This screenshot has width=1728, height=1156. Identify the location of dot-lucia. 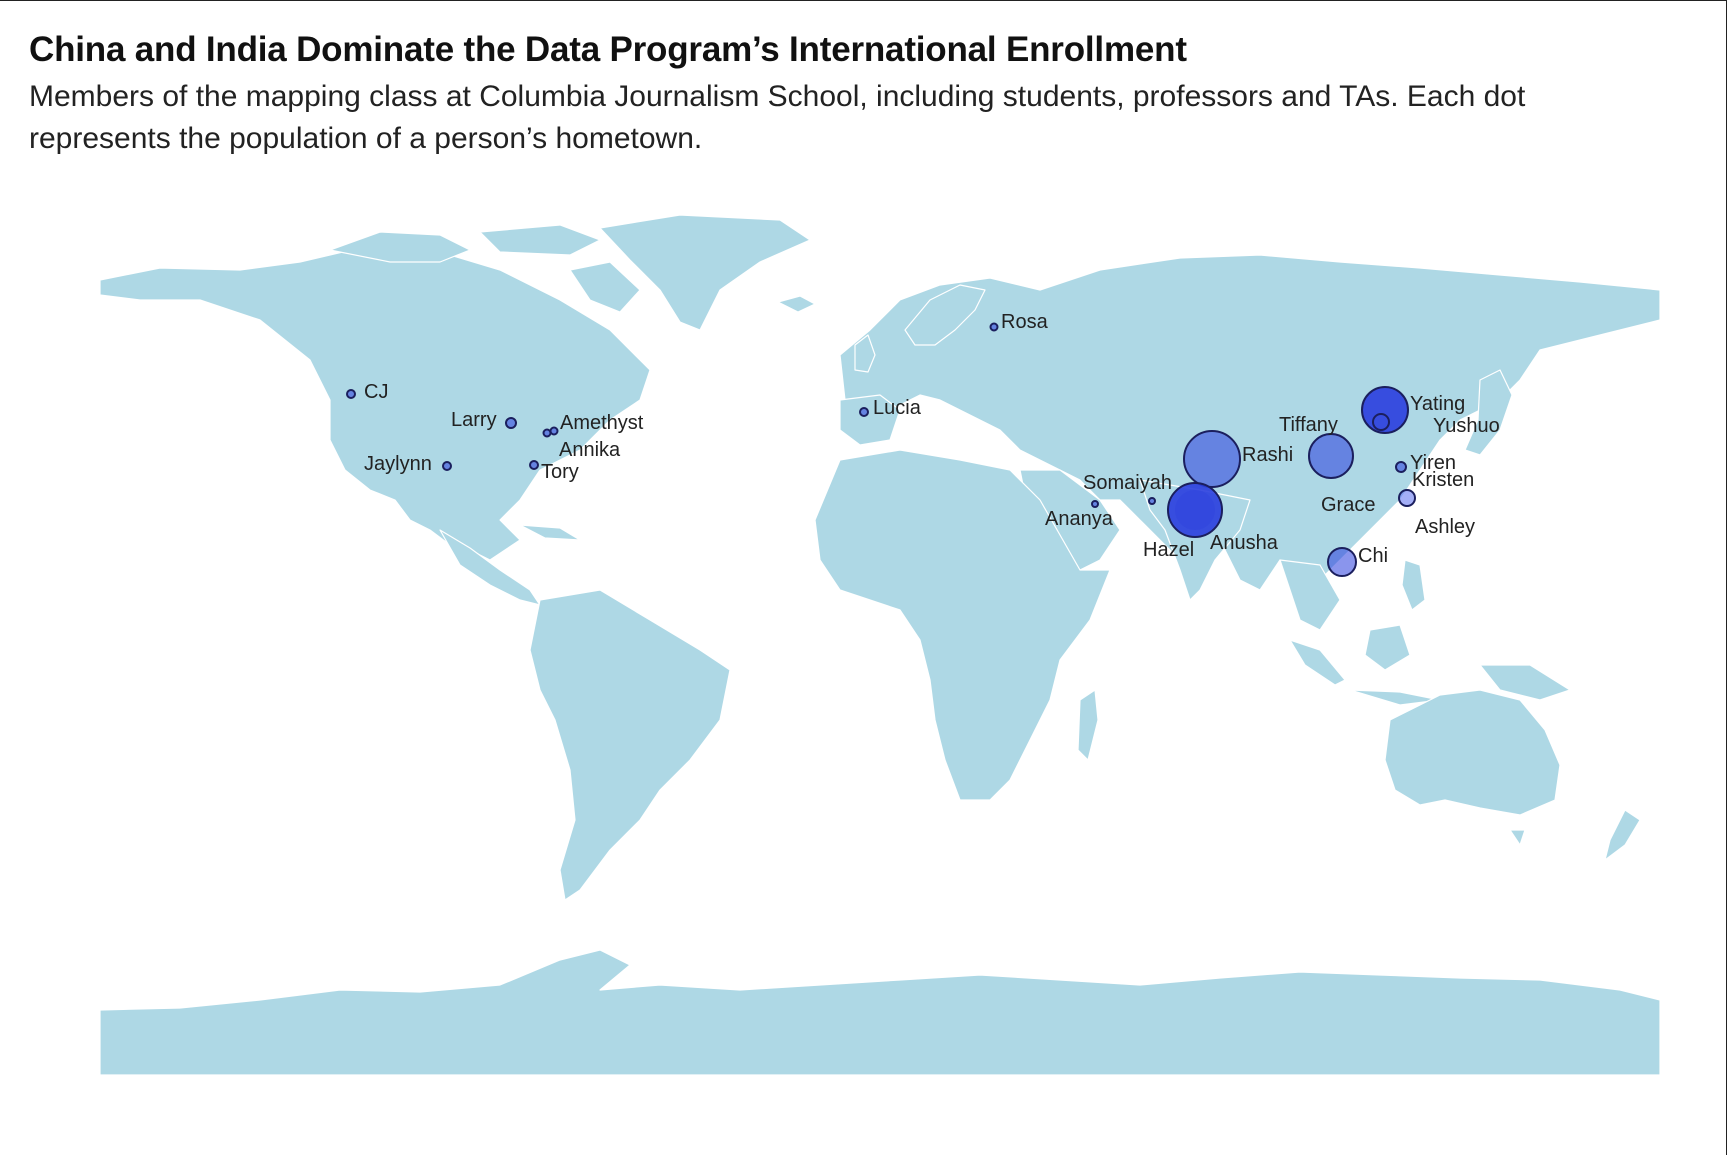
(864, 412).